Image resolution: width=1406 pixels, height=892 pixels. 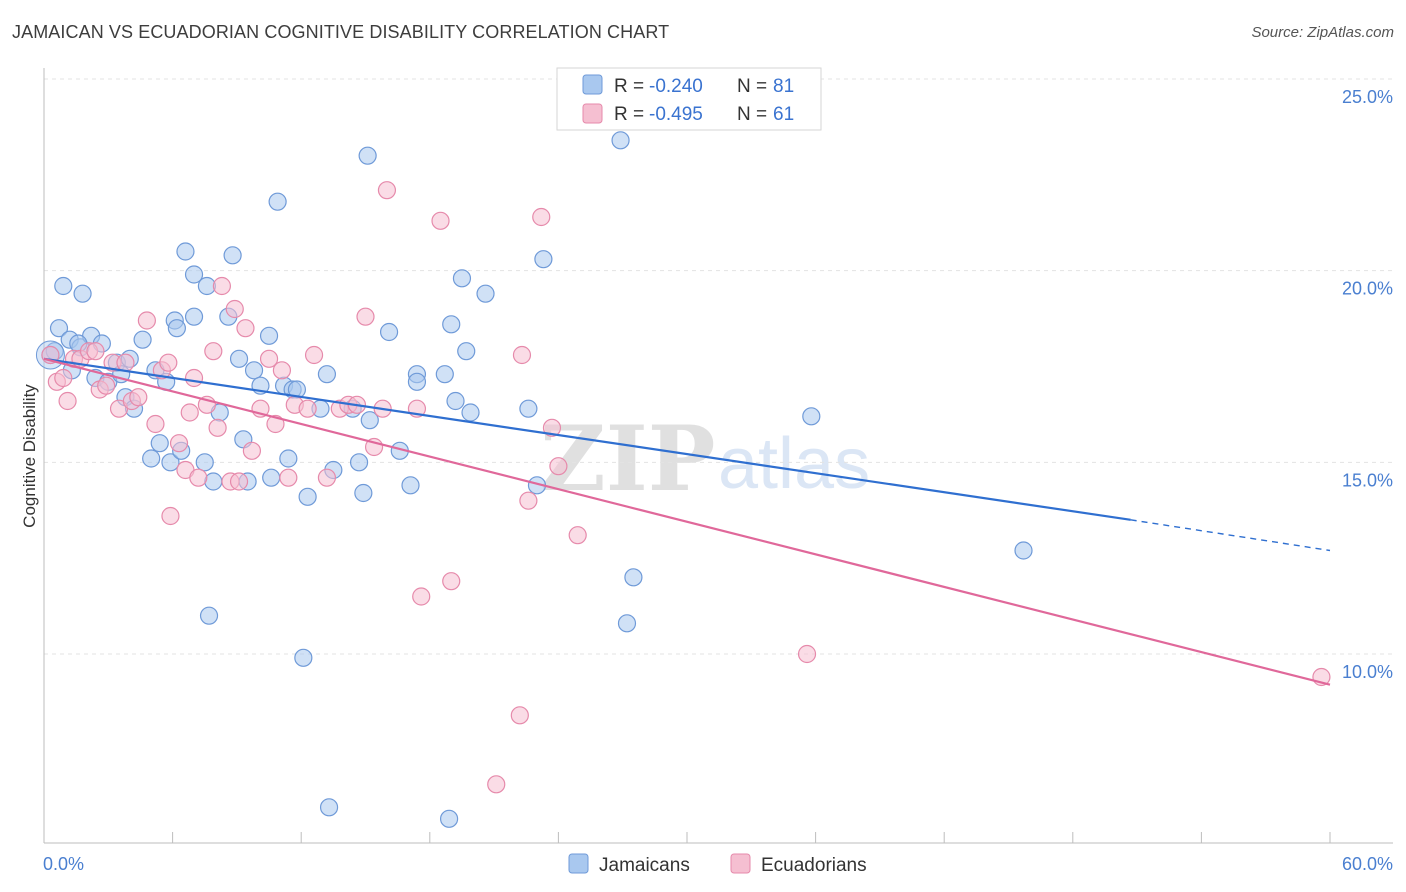 I want to click on x-tick-label-max: 60.0%, so click(x=1367, y=864).